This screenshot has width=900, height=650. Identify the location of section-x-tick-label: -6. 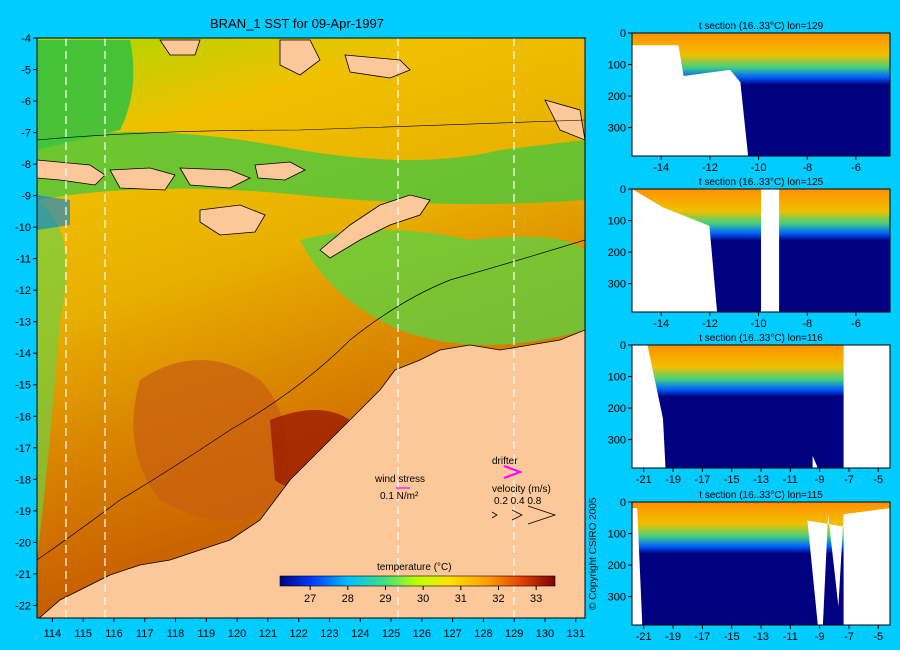
(856, 168).